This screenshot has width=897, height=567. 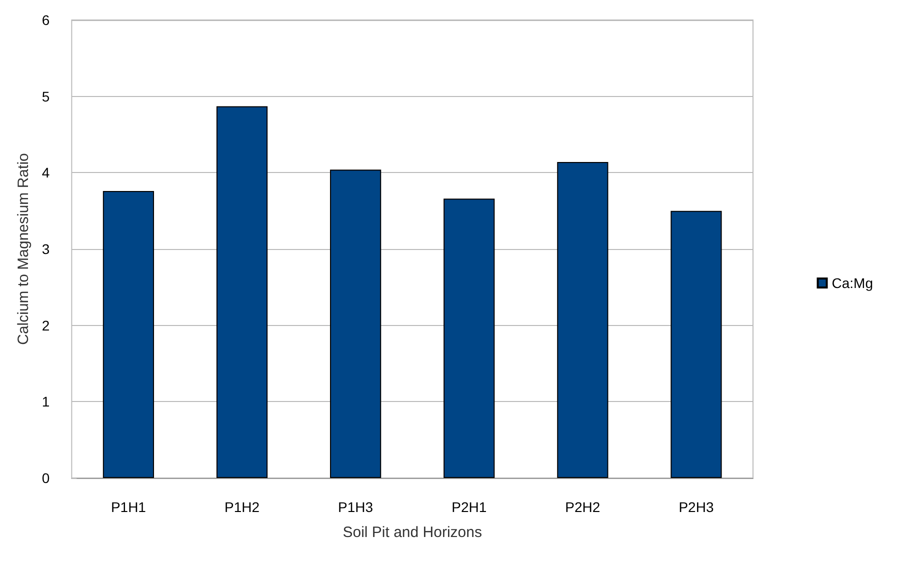 What do you see at coordinates (128, 507) in the screenshot?
I see `x-tick-label: P1H1` at bounding box center [128, 507].